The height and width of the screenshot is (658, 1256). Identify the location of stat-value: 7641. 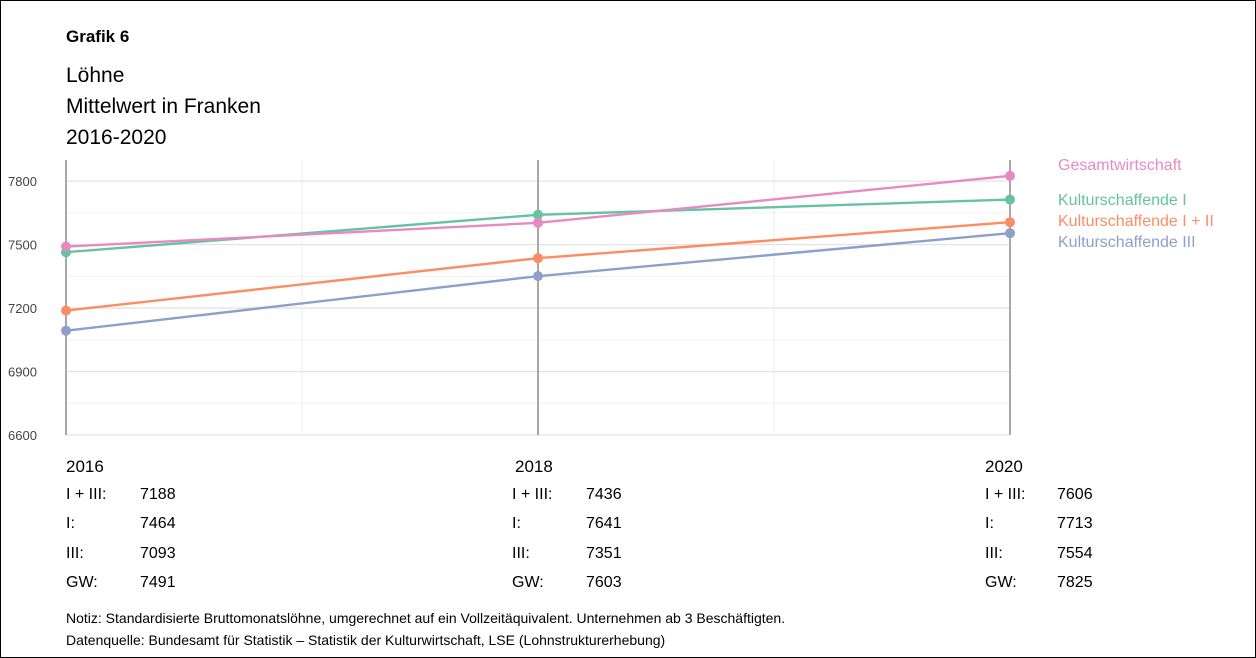
(604, 523).